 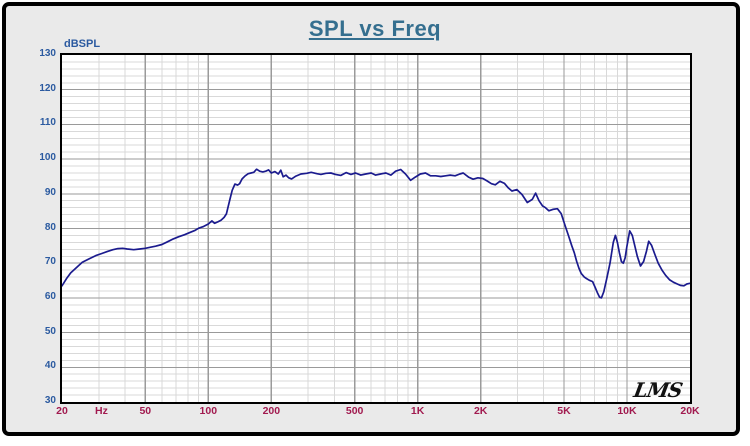 I want to click on x-tick-label: 20, so click(x=62, y=411).